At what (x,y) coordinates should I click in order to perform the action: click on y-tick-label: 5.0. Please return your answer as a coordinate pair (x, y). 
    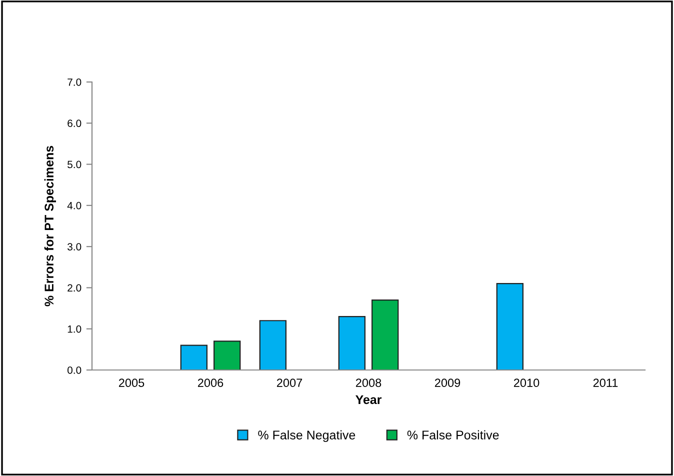
    Looking at the image, I should click on (75, 164).